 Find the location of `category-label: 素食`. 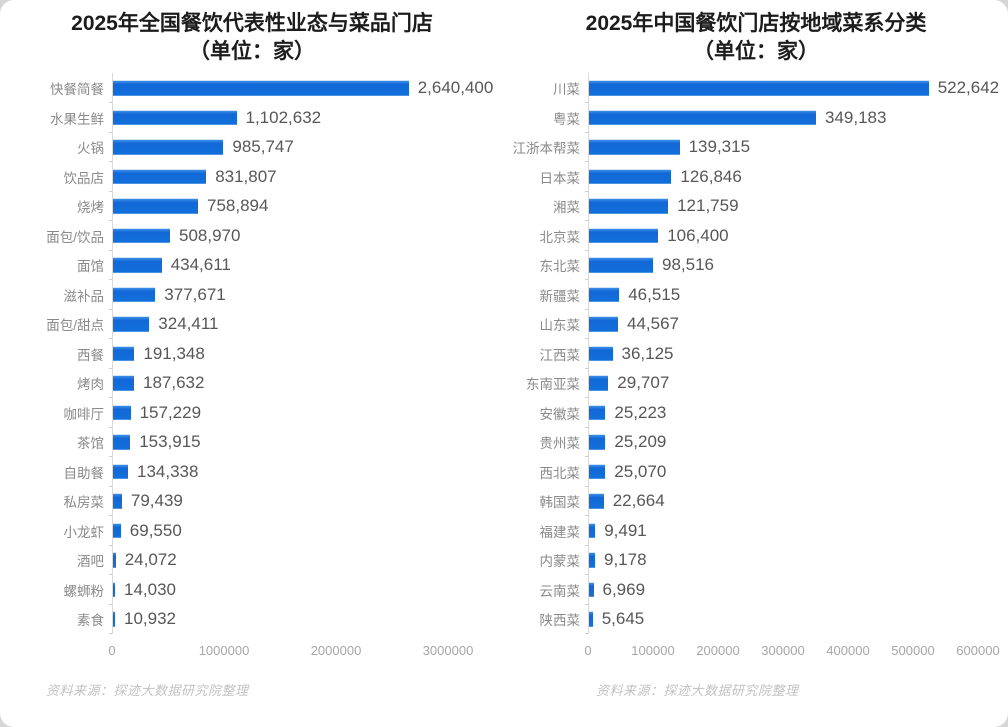

category-label: 素食 is located at coordinates (90, 621).